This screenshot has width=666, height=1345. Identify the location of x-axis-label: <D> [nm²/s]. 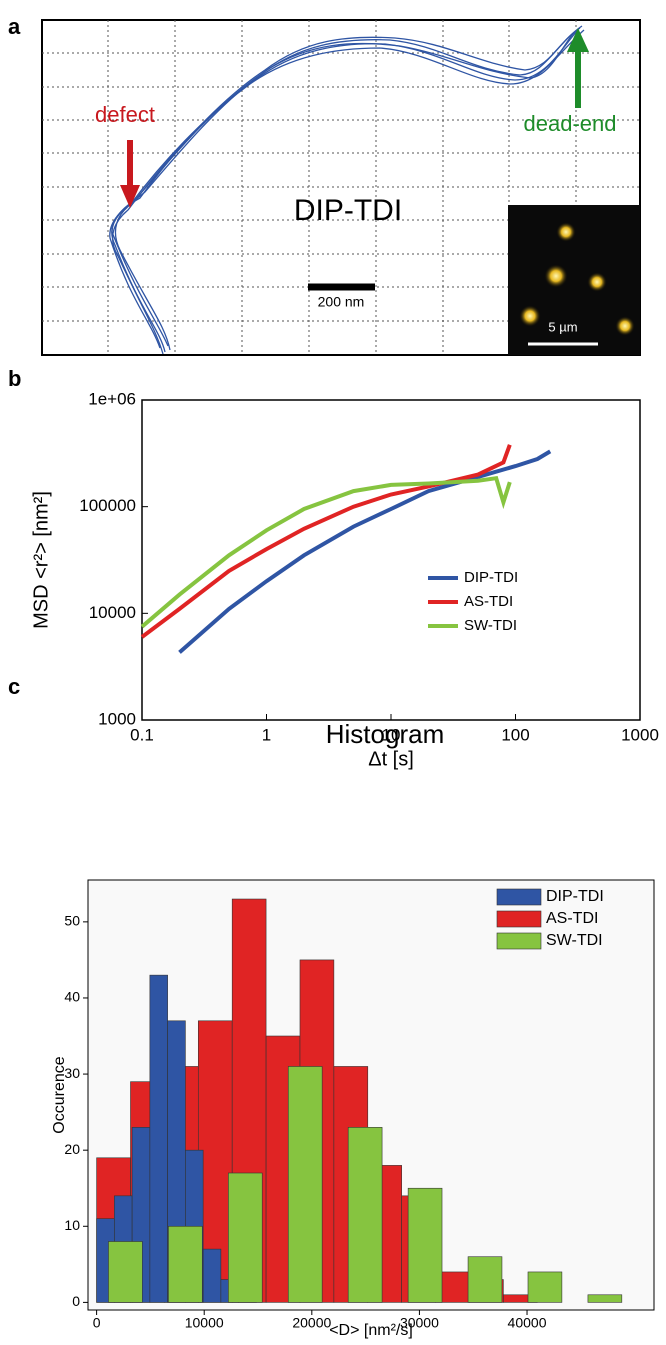
(371, 1330).